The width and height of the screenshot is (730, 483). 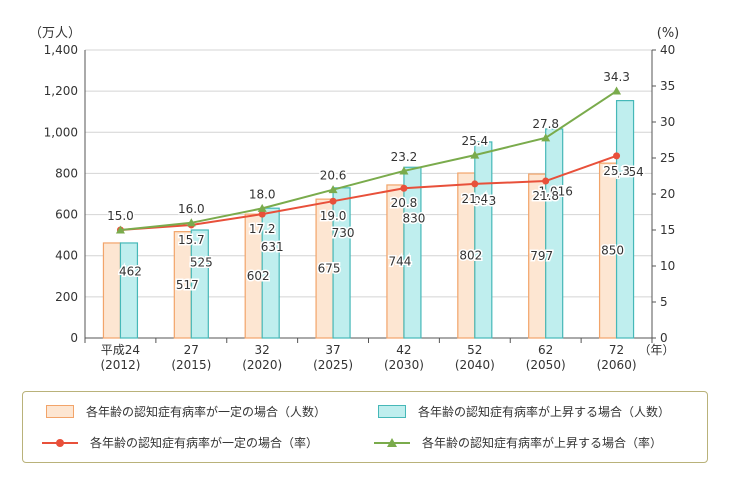 What do you see at coordinates (112, 290) in the screenshot?
I see `bar-constant` at bounding box center [112, 290].